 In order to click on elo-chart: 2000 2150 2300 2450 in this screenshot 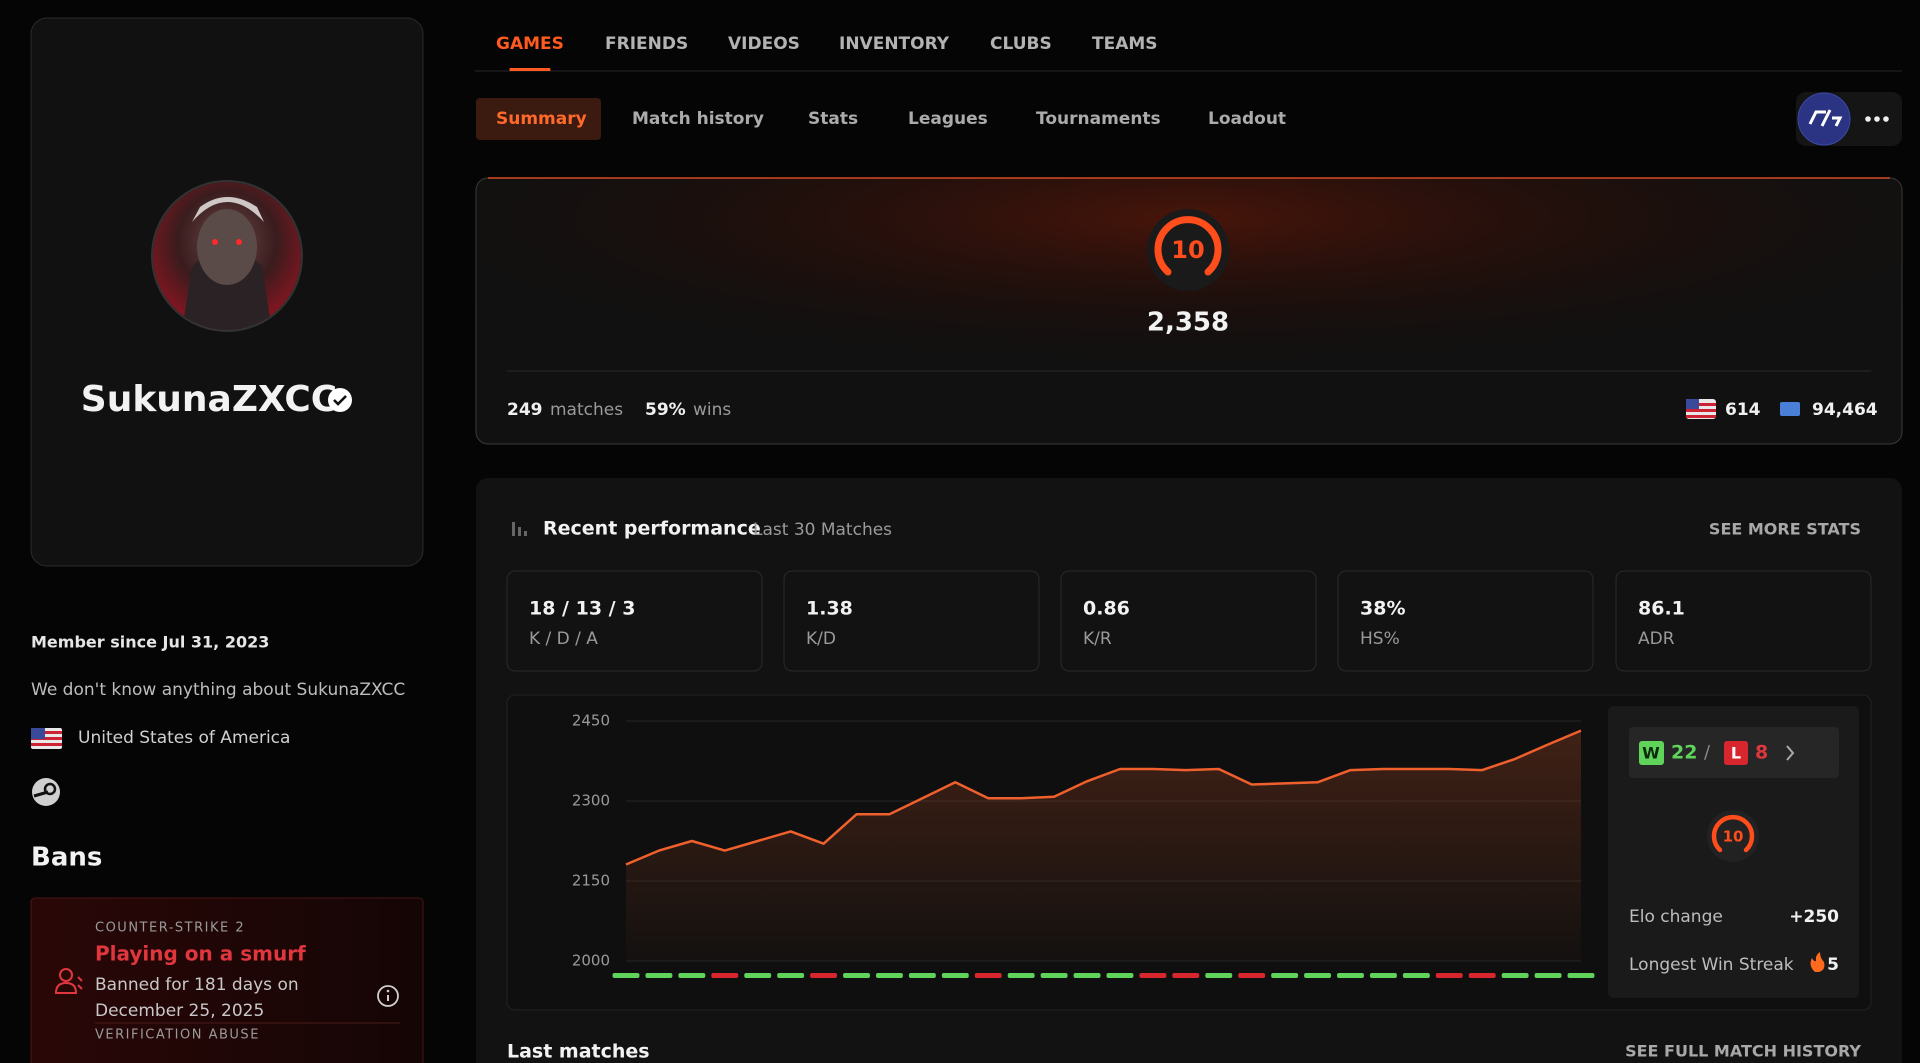, I will do `click(1083, 845)`.